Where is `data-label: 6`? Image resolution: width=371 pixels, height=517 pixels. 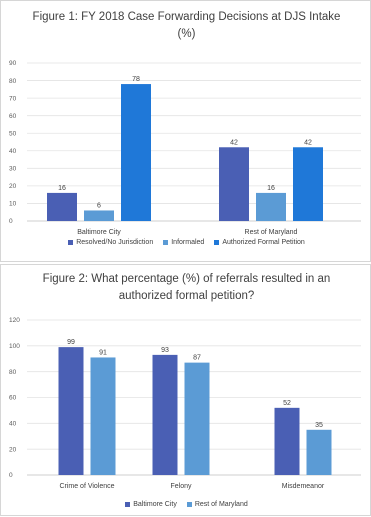 data-label: 6 is located at coordinates (99, 205).